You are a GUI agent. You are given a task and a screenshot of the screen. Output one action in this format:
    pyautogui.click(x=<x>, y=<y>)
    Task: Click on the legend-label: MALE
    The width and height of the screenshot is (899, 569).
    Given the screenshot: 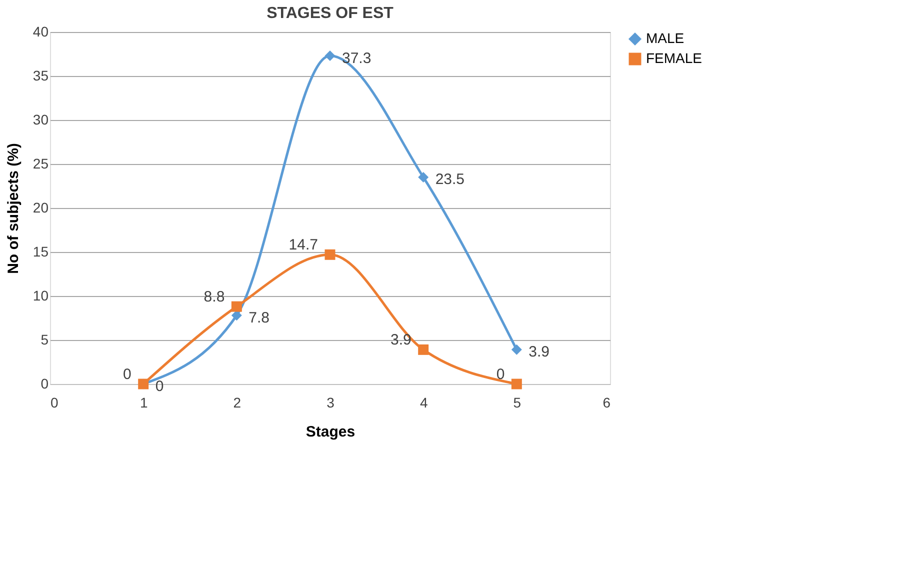 What is the action you would take?
    pyautogui.click(x=665, y=38)
    